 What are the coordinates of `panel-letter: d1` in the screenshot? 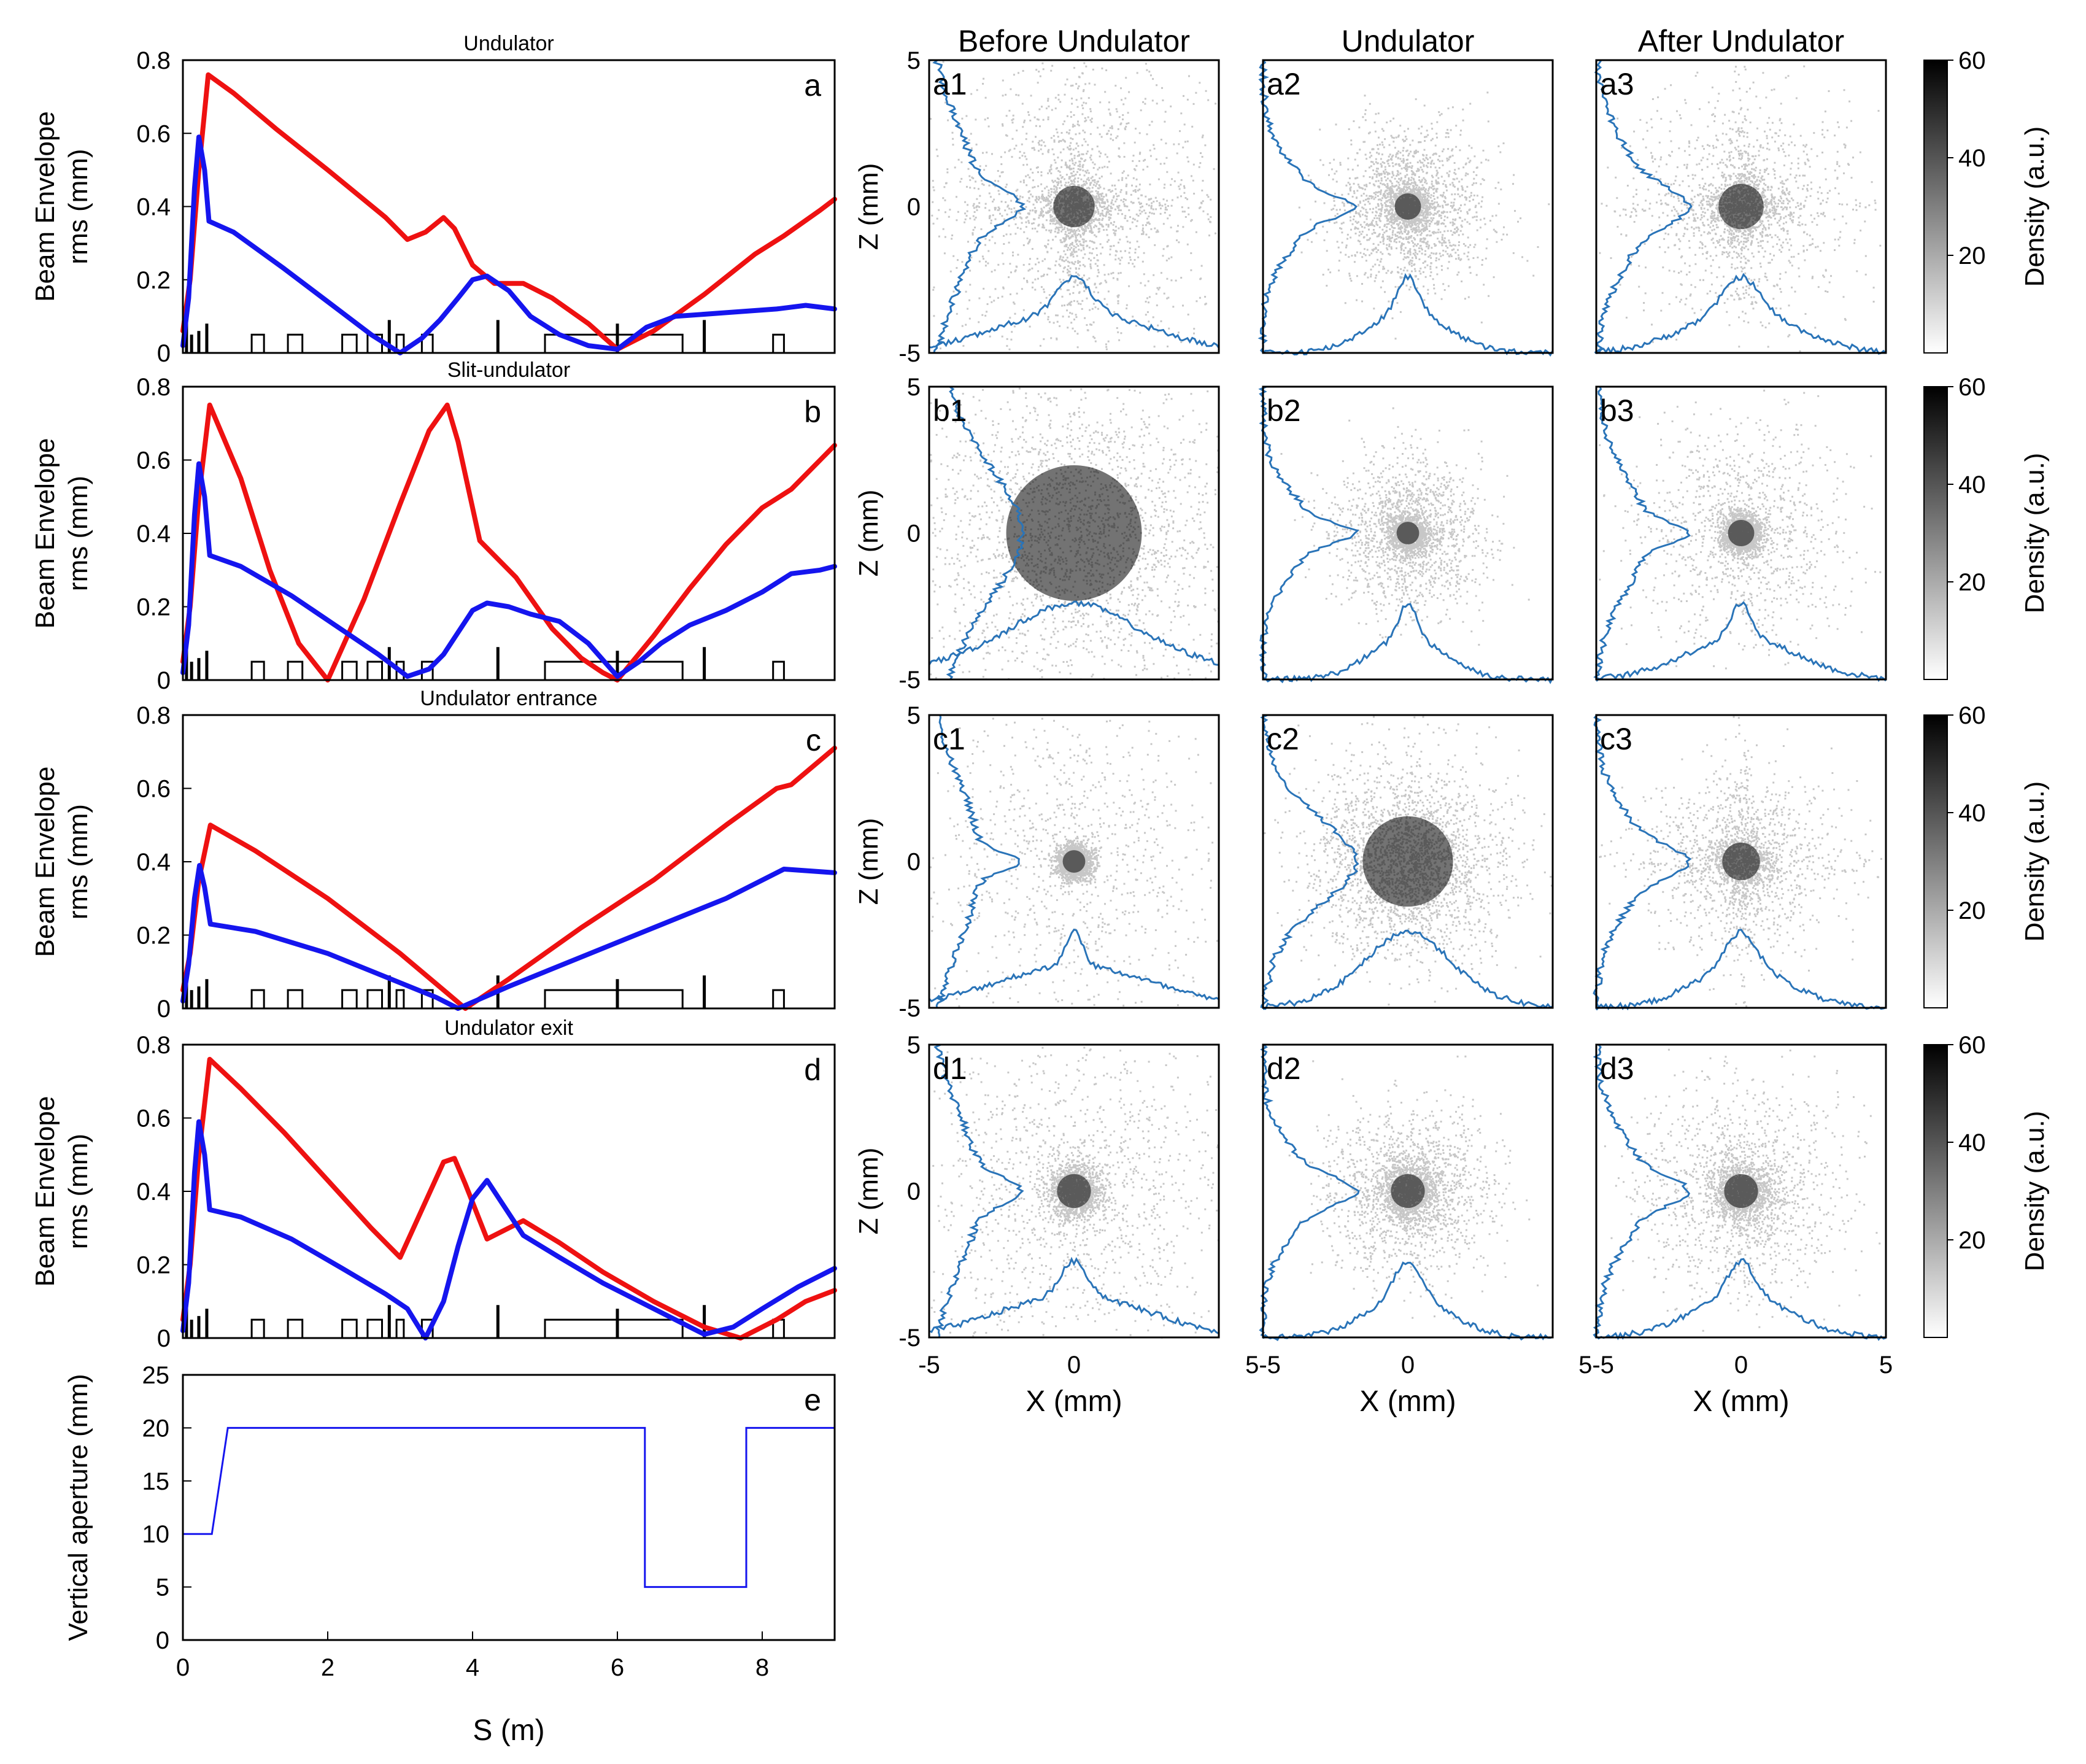 It's located at (950, 1068).